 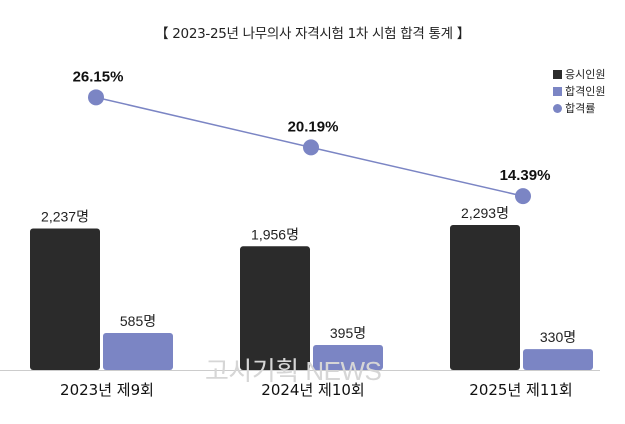 What do you see at coordinates (293, 371) in the screenshot?
I see `watermark: 고시기획 NEWS` at bounding box center [293, 371].